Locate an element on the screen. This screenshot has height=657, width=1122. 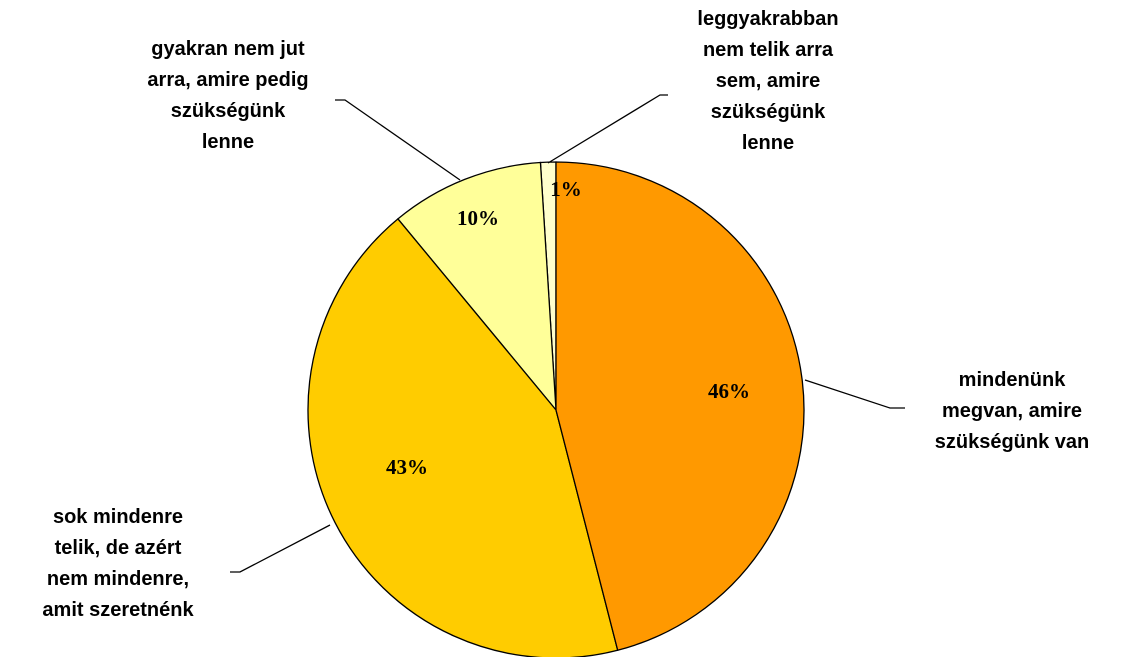
pie-slice is located at coordinates (477, 286).